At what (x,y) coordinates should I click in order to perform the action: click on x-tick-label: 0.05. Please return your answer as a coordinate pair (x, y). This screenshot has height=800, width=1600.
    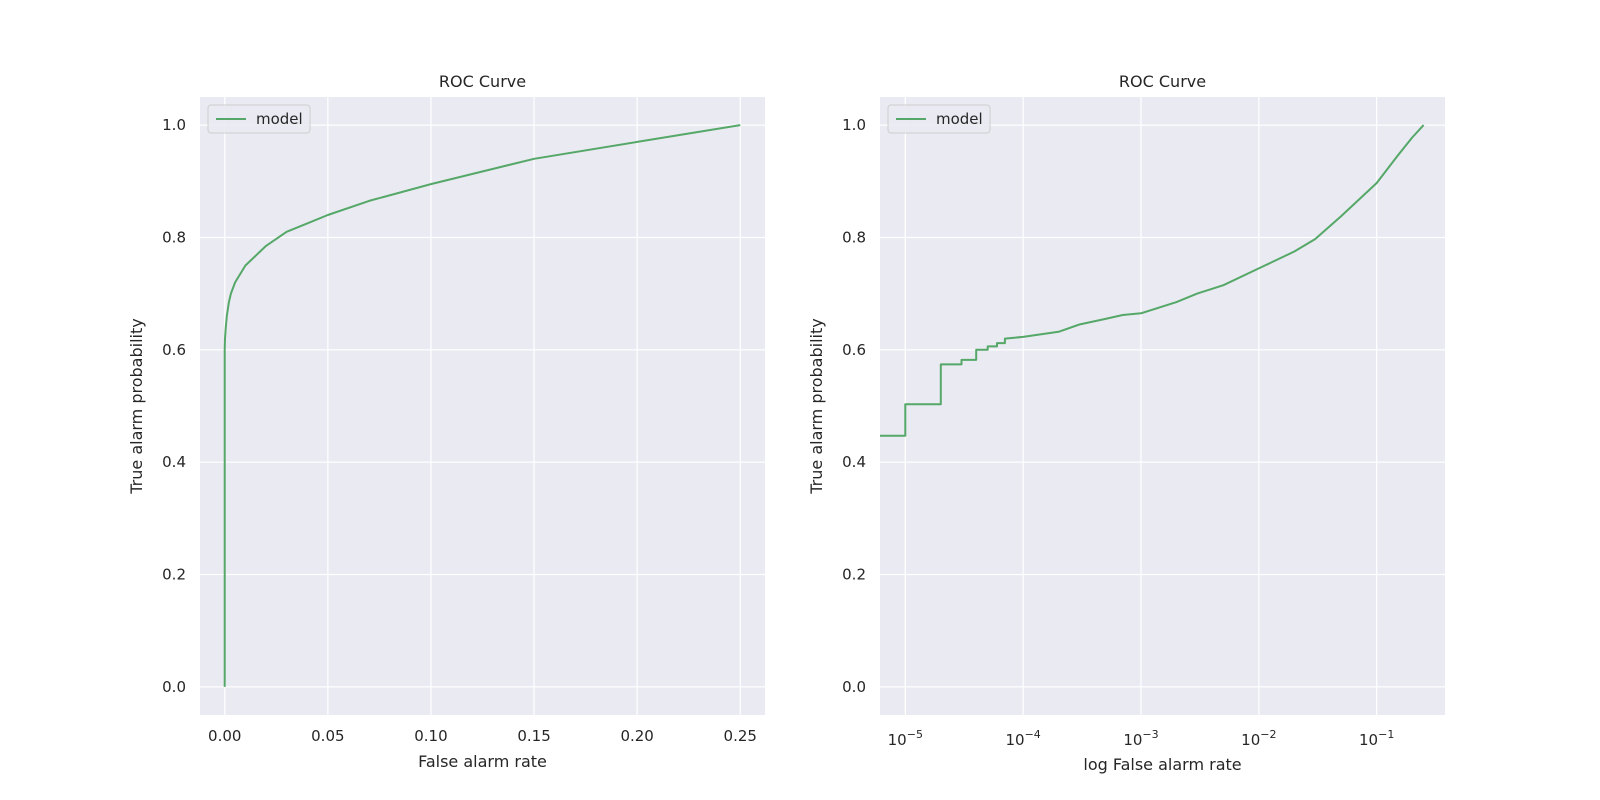
    Looking at the image, I should click on (327, 736).